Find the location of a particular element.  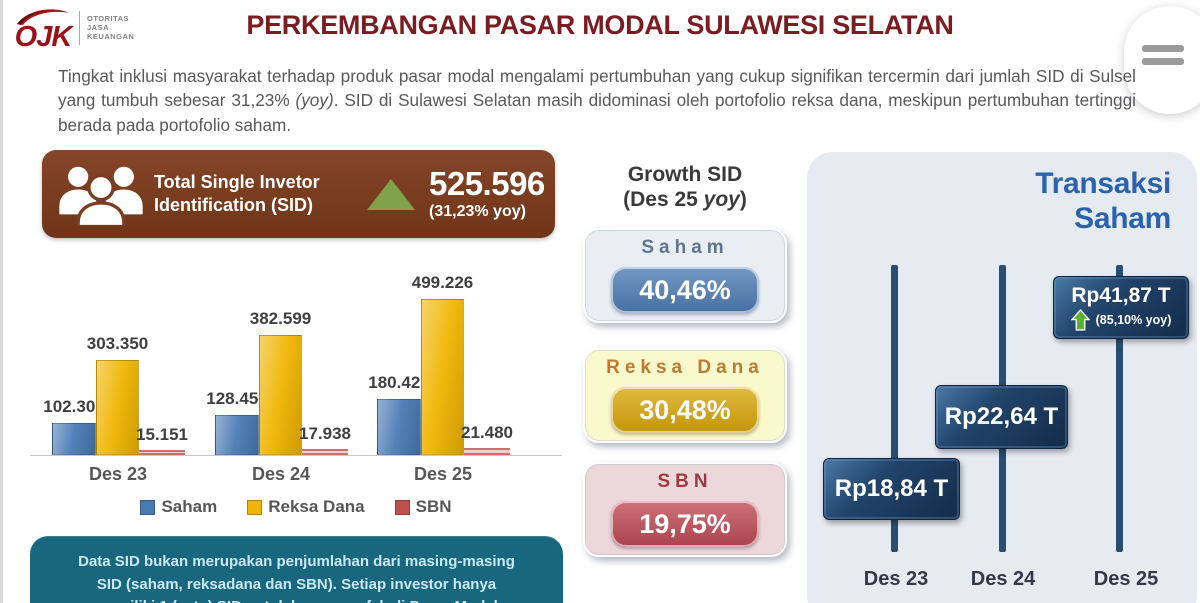

ojk-brand-text: OJK is located at coordinates (43, 37).